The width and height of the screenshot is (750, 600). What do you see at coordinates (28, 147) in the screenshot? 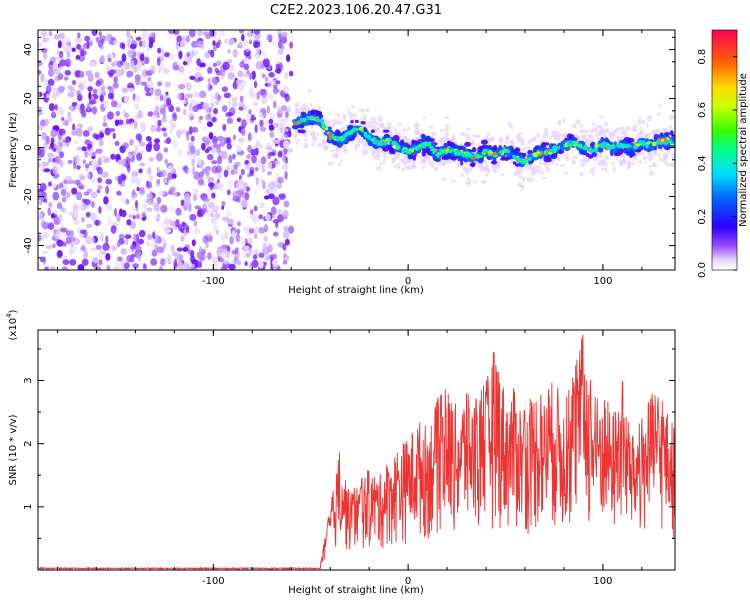
I see `spectrogram-y-tick-label: 0` at bounding box center [28, 147].